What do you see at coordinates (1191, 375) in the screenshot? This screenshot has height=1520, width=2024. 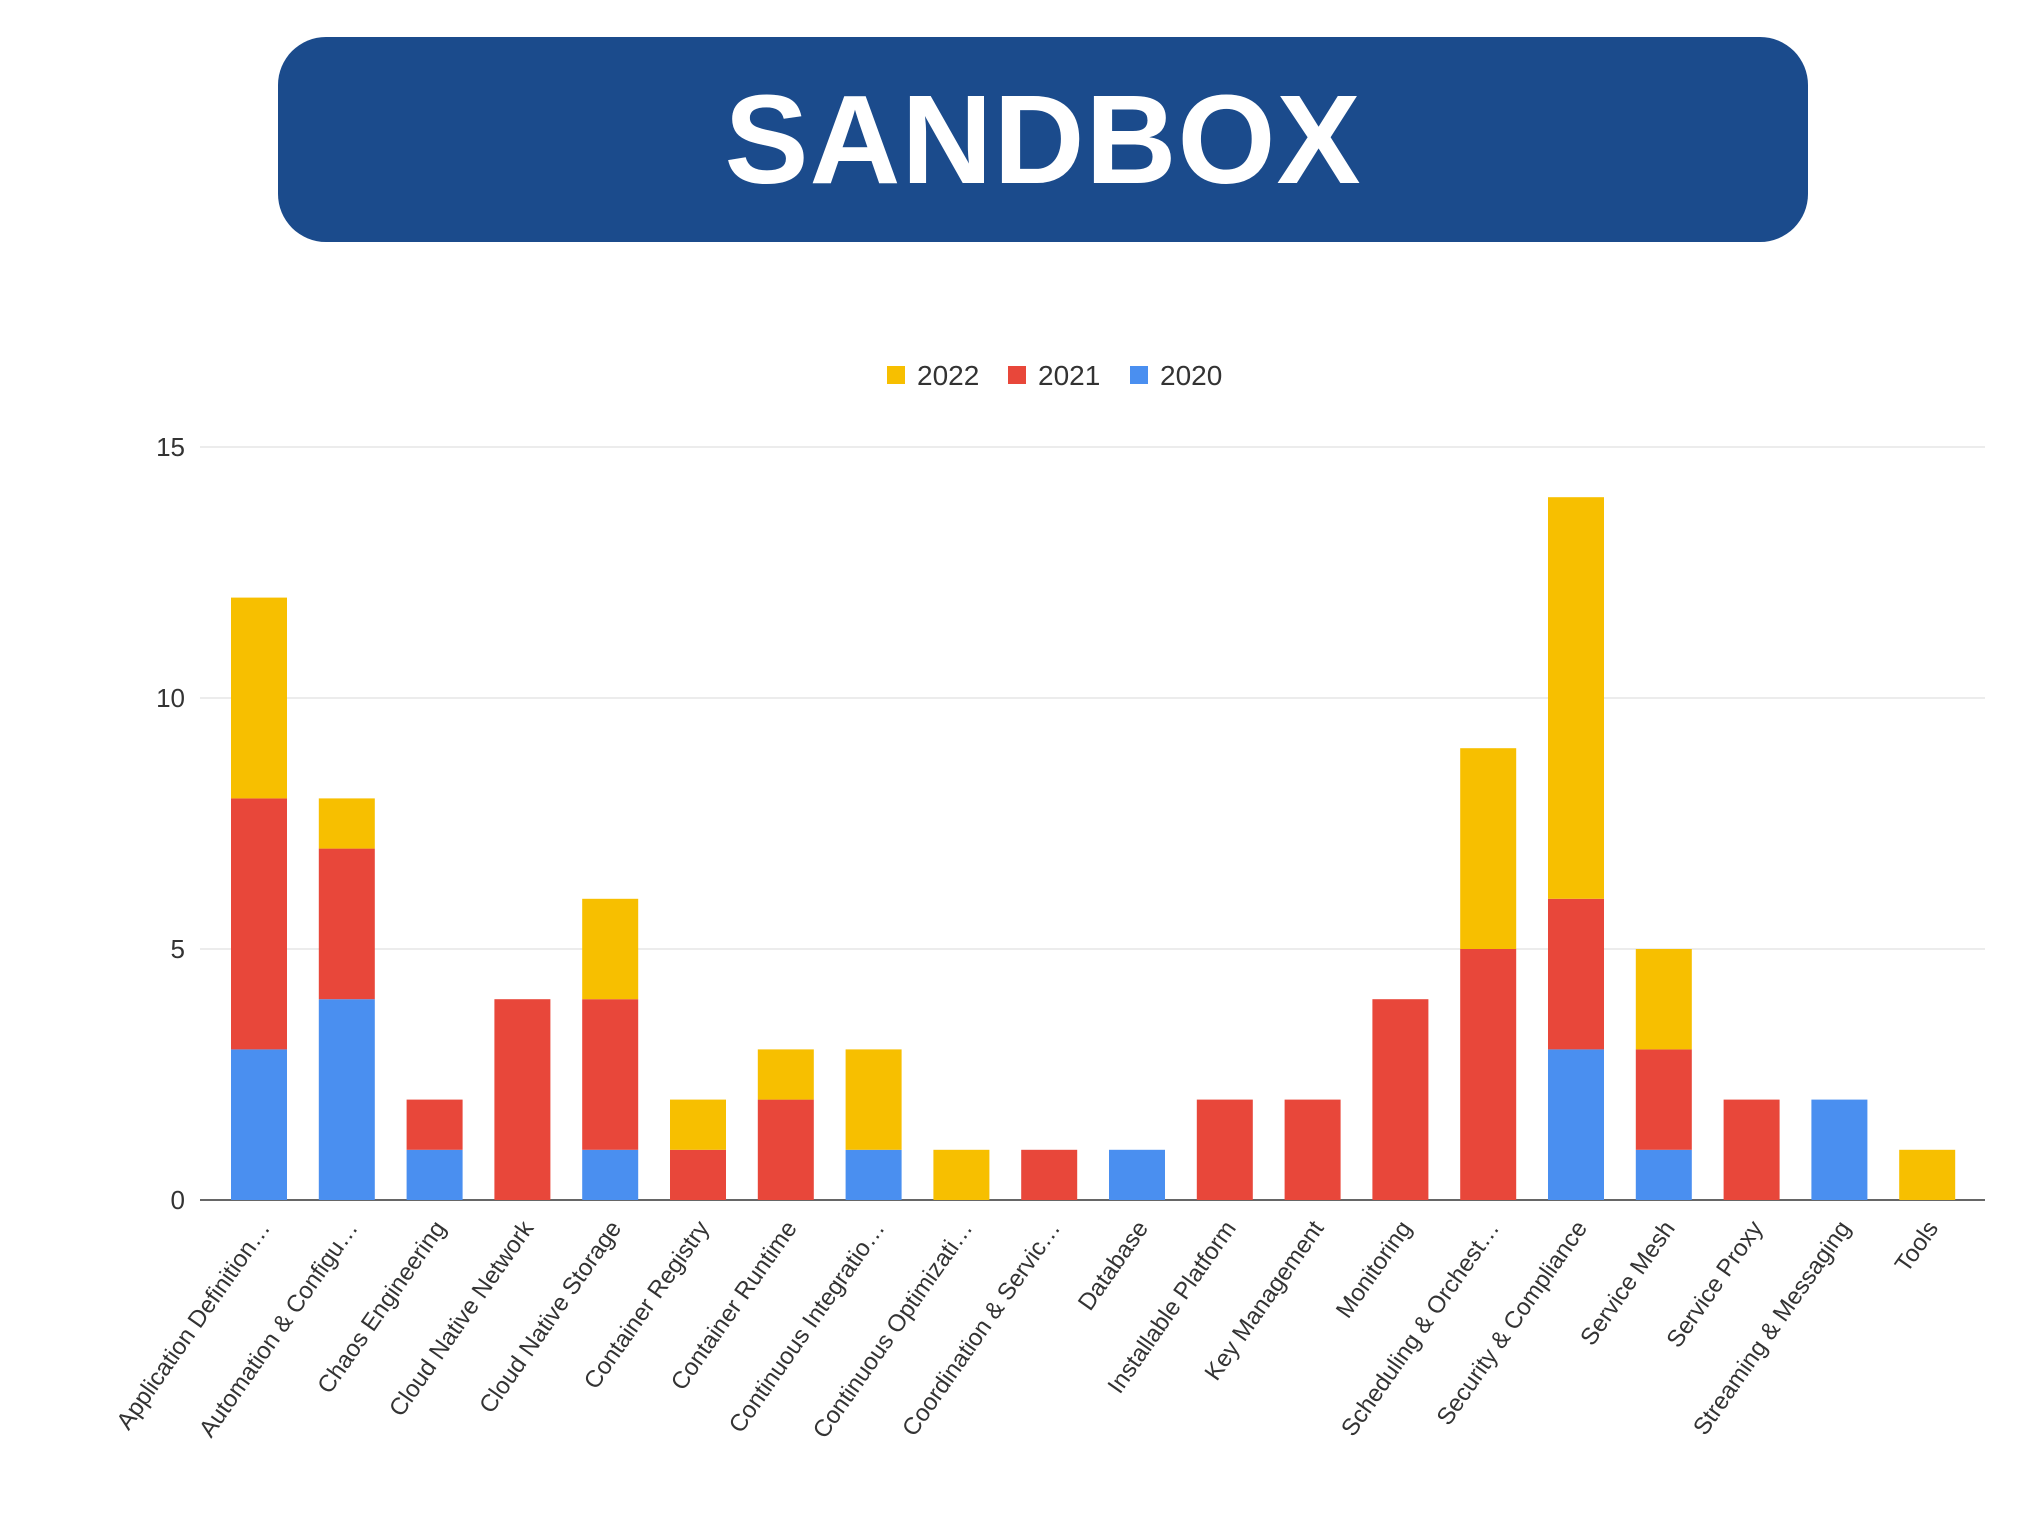 I see `legend-label-2020: 2020` at bounding box center [1191, 375].